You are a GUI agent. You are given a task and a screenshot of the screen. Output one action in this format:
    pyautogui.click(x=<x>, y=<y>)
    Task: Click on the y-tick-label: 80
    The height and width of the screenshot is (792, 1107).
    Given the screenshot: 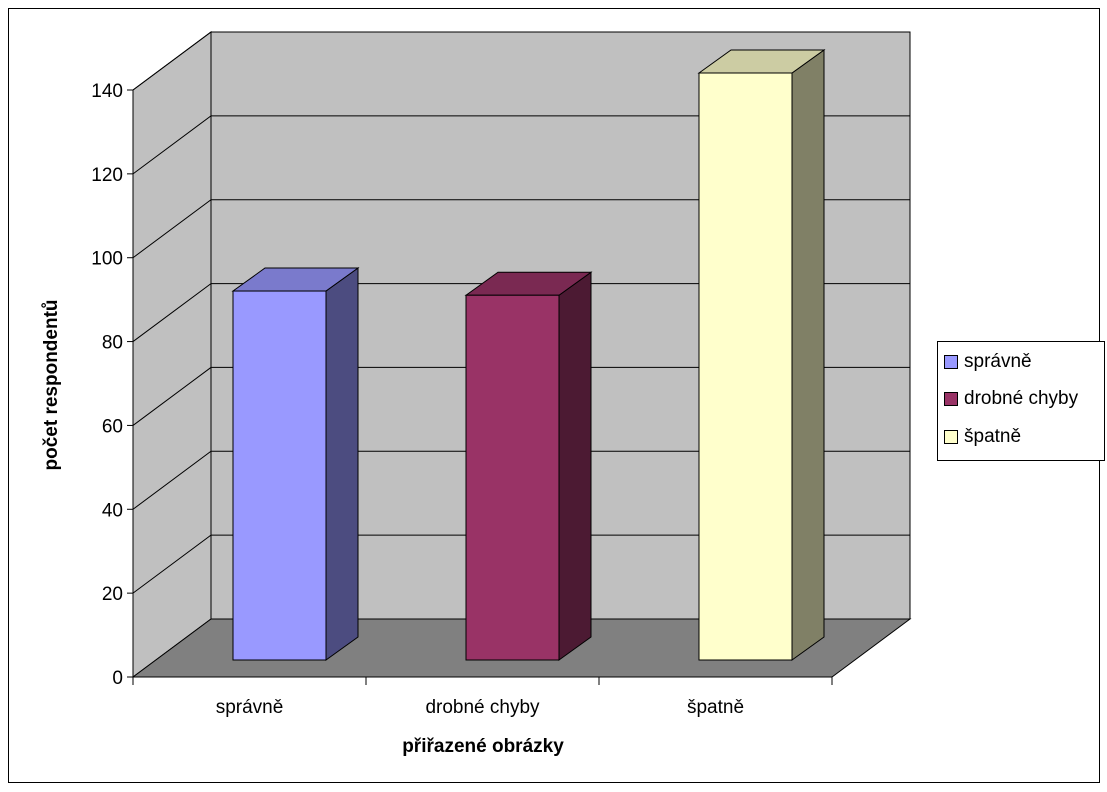 What is the action you would take?
    pyautogui.click(x=112, y=343)
    